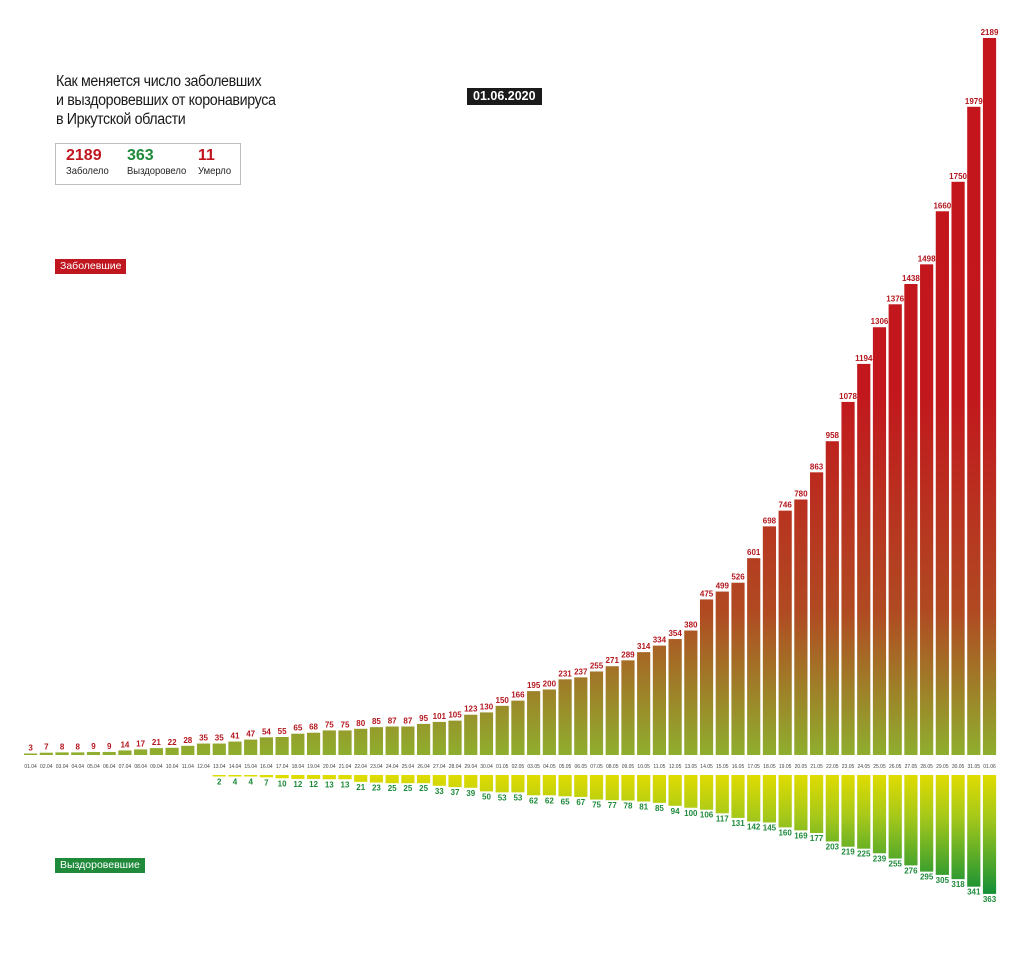 This screenshot has width=1024, height=969. Describe the element at coordinates (93, 746) in the screenshot. I see `infected-value-label: 9` at that location.